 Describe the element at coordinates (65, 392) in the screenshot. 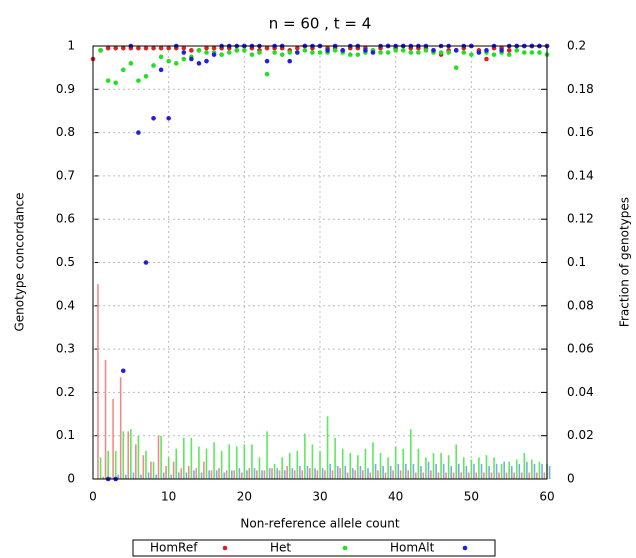

I see `y-tick-label: 0.2` at that location.